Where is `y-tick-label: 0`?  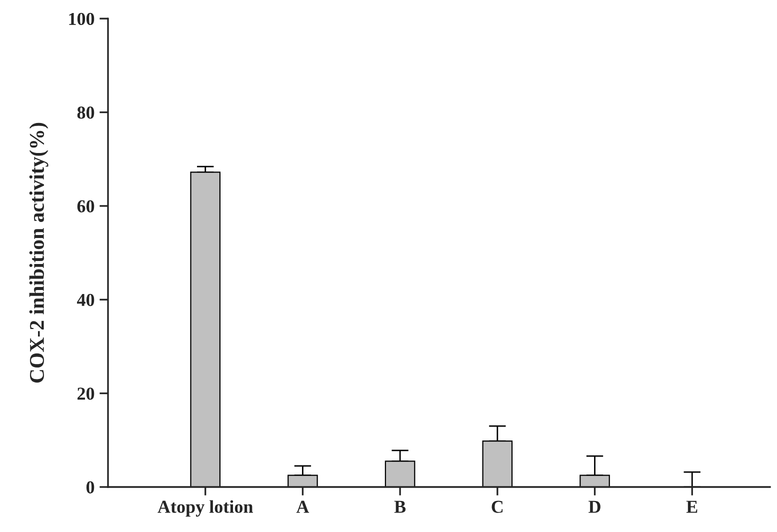 y-tick-label: 0 is located at coordinates (90, 487).